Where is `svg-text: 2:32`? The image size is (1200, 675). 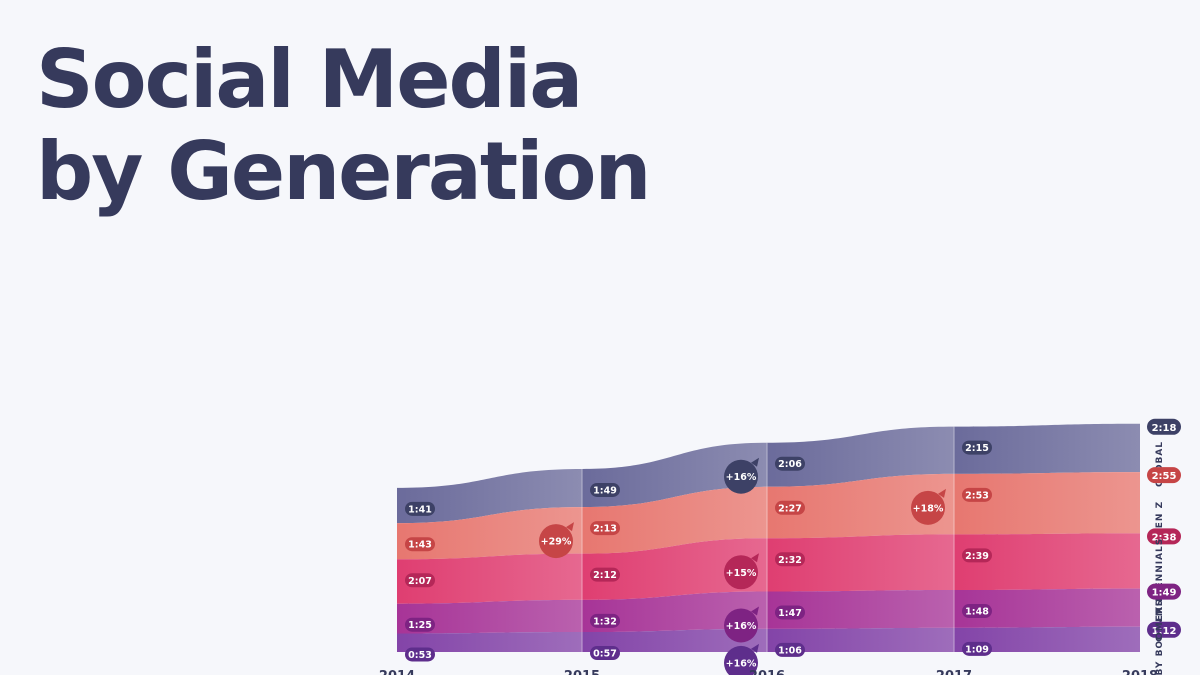
svg-text: 2:32 is located at coordinates (790, 560).